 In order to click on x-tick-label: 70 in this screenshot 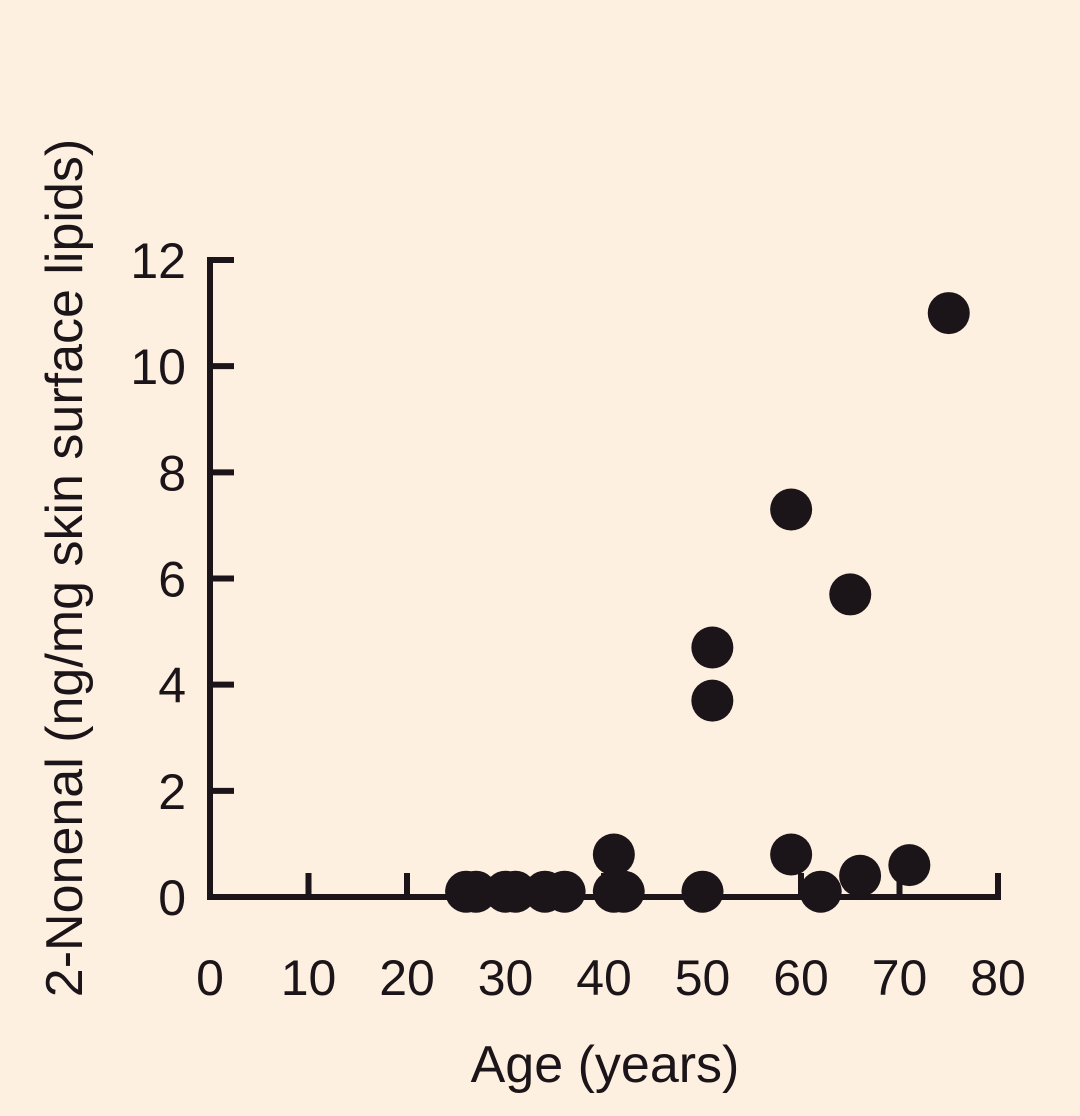, I will do `click(900, 978)`.